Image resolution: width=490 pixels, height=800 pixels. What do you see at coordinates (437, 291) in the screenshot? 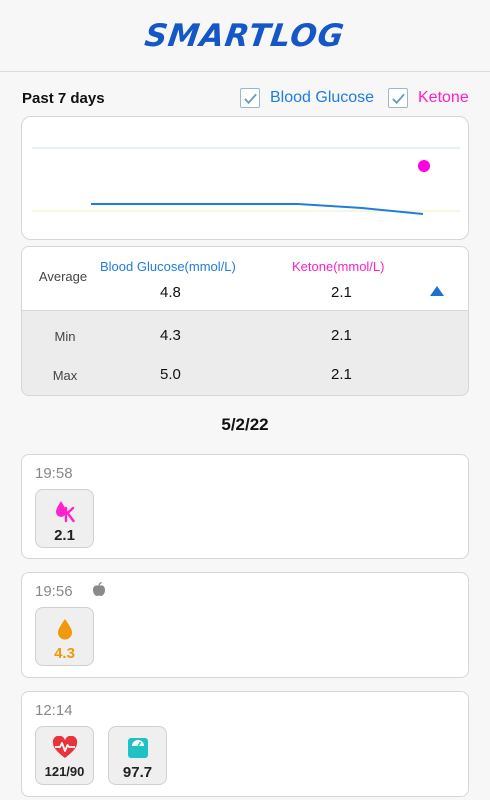
I see `collapse-arrow-icon` at bounding box center [437, 291].